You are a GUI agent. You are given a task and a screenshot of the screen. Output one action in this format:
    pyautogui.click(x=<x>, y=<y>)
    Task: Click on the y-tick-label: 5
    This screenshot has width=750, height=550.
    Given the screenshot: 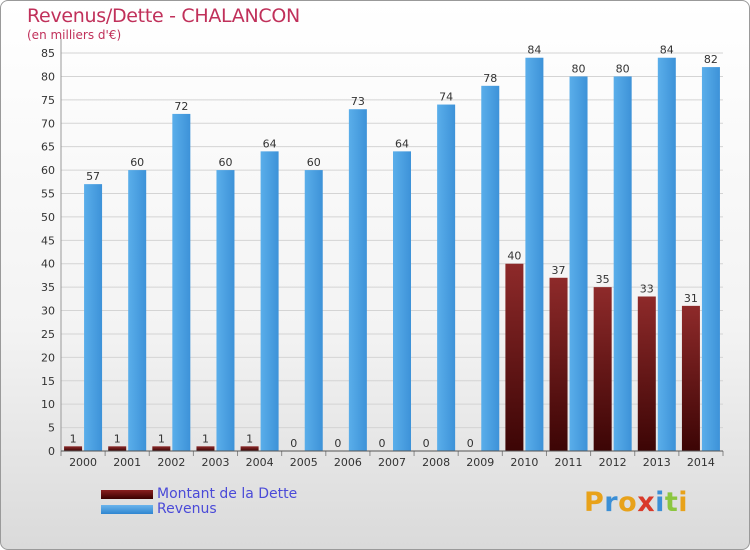 What is the action you would take?
    pyautogui.click(x=51, y=428)
    